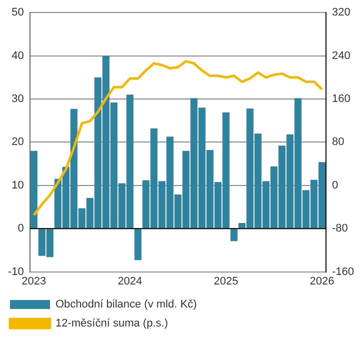  I want to click on y-tick-label: 10, so click(18, 185).